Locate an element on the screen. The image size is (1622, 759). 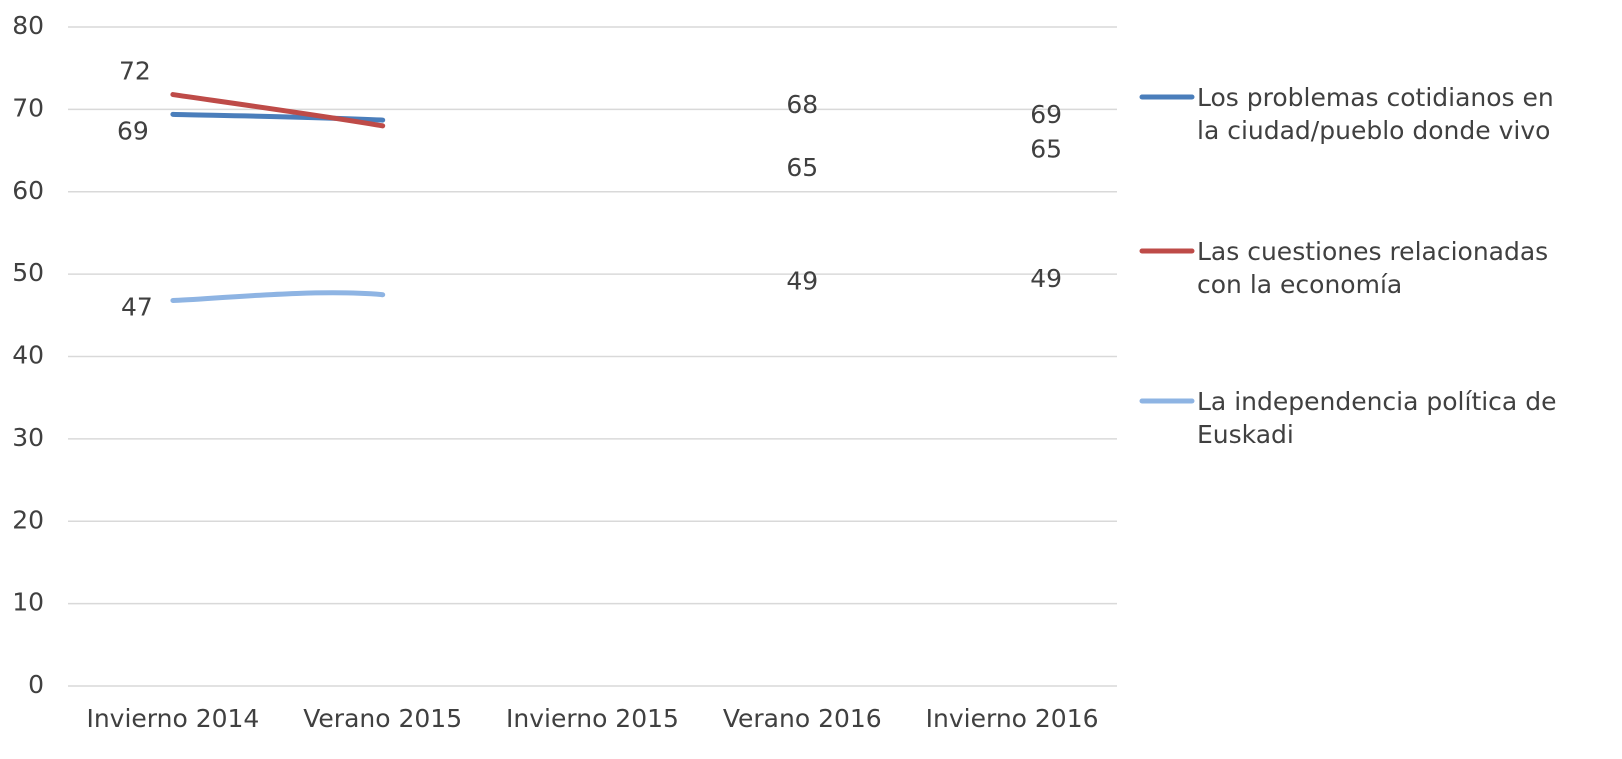
x-tick-label: Invierno 2014 is located at coordinates (172, 718).